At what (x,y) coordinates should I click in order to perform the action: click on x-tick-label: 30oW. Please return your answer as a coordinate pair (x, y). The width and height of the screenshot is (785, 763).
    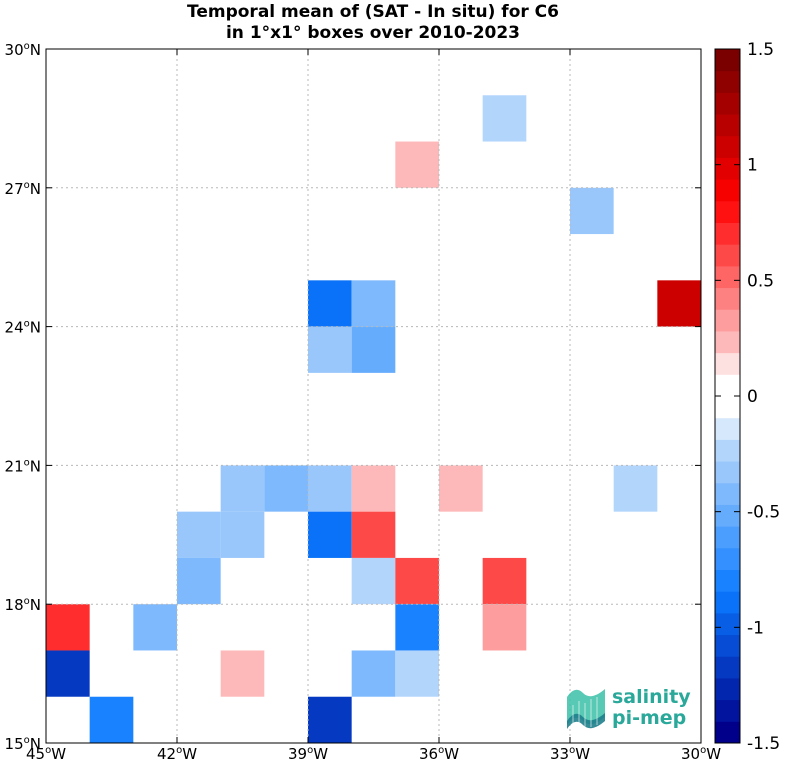
    Looking at the image, I should click on (701, 754).